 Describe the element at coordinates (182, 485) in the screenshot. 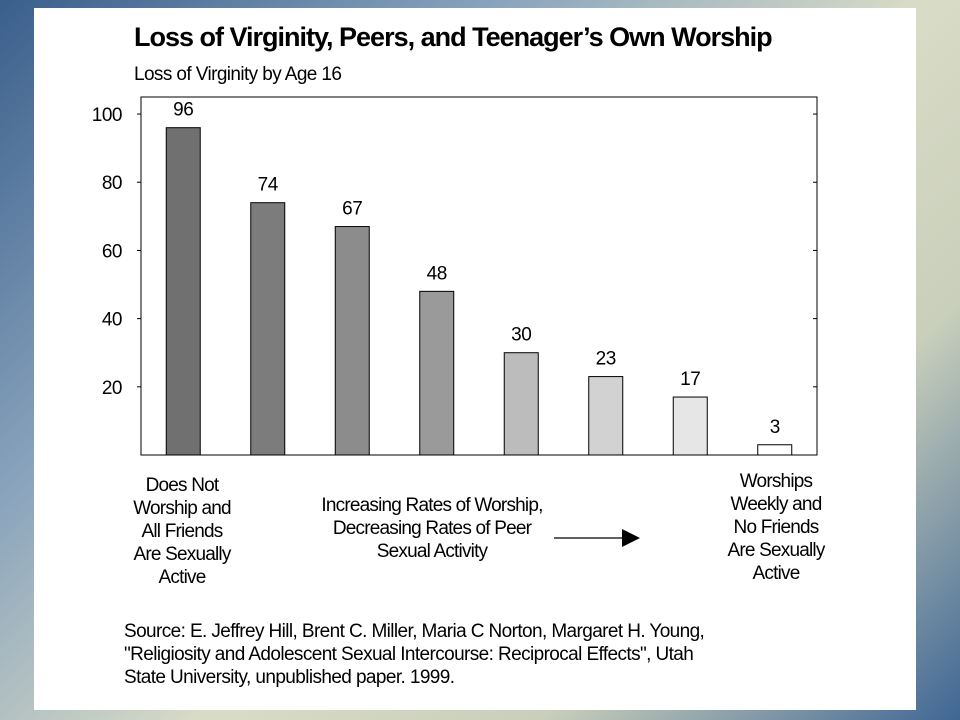

I see `caption-line: Does Not` at that location.